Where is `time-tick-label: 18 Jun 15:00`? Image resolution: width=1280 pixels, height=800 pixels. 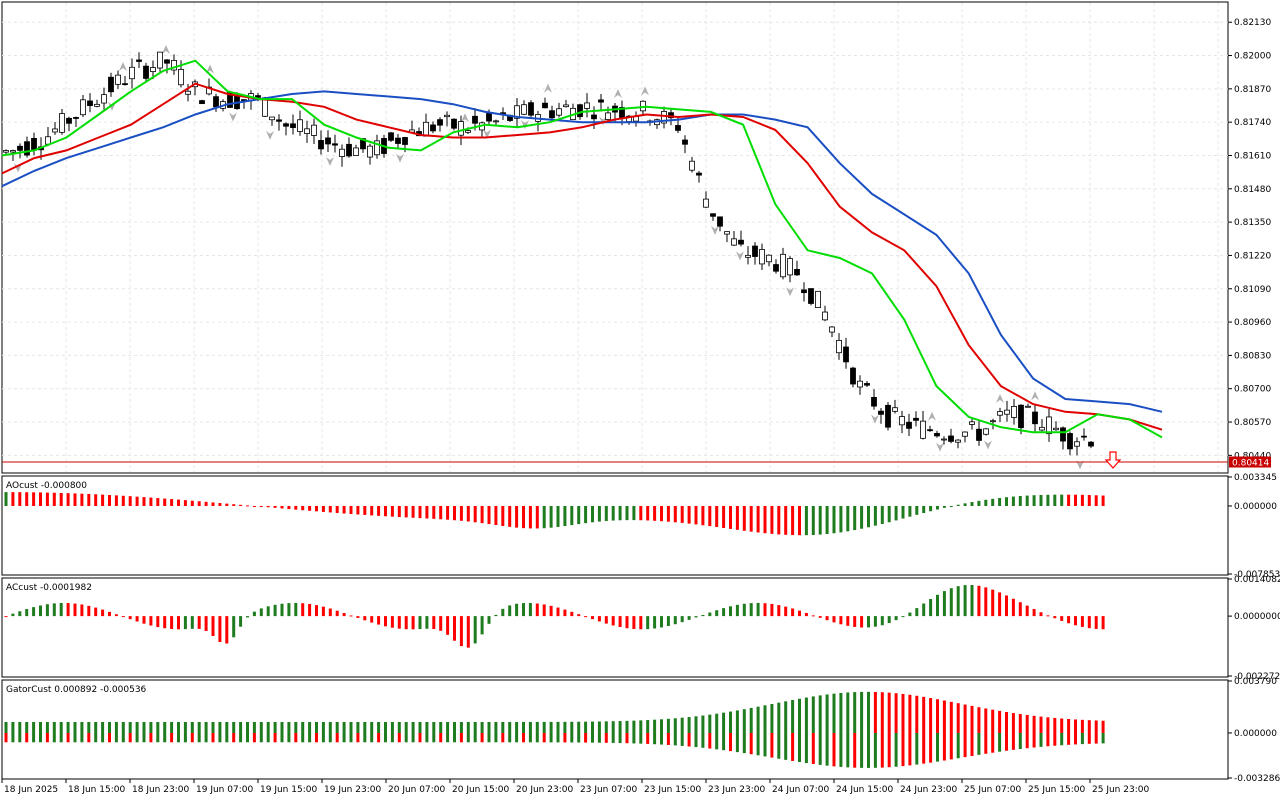 time-tick-label: 18 Jun 15:00 is located at coordinates (96, 790).